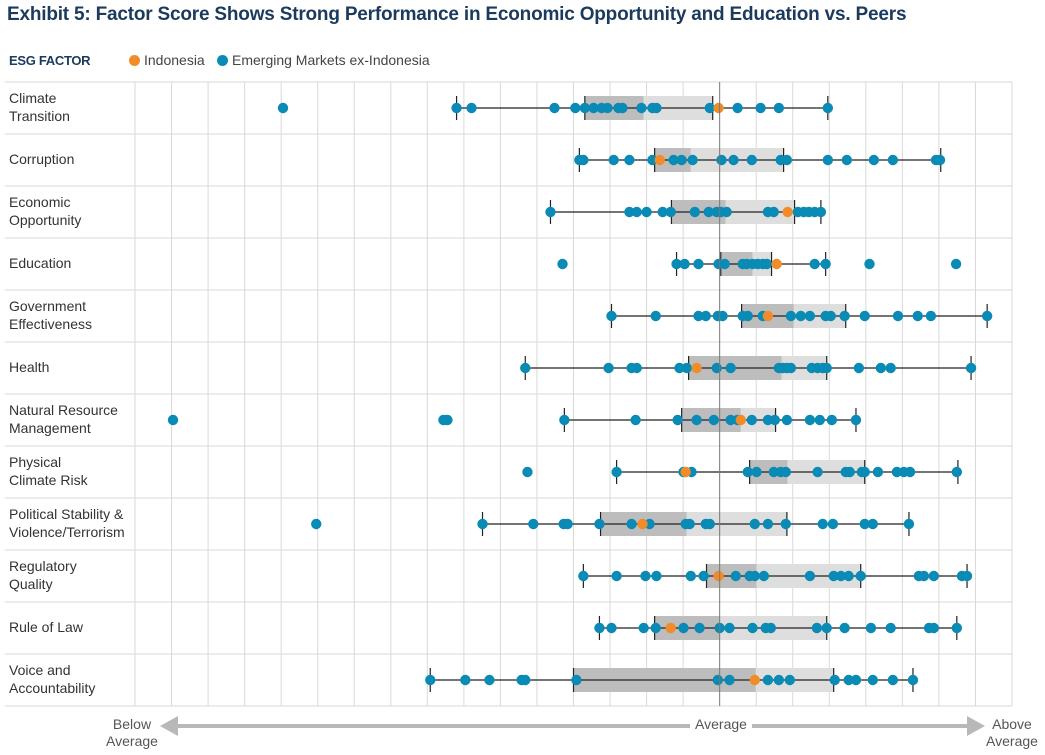 The width and height of the screenshot is (1045, 755). I want to click on legend-dot-indonesia-icon, so click(134, 60).